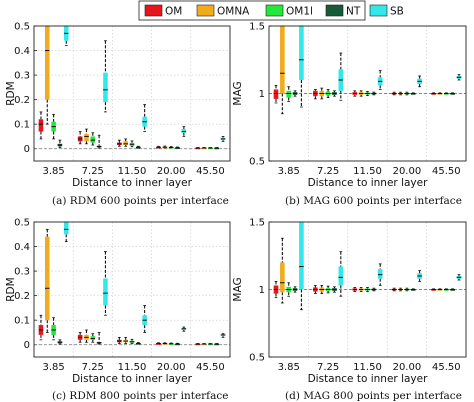 This screenshot has height=402, width=474. Describe the element at coordinates (407, 93) in the screenshot. I see `box-OM1l-20.00` at that location.